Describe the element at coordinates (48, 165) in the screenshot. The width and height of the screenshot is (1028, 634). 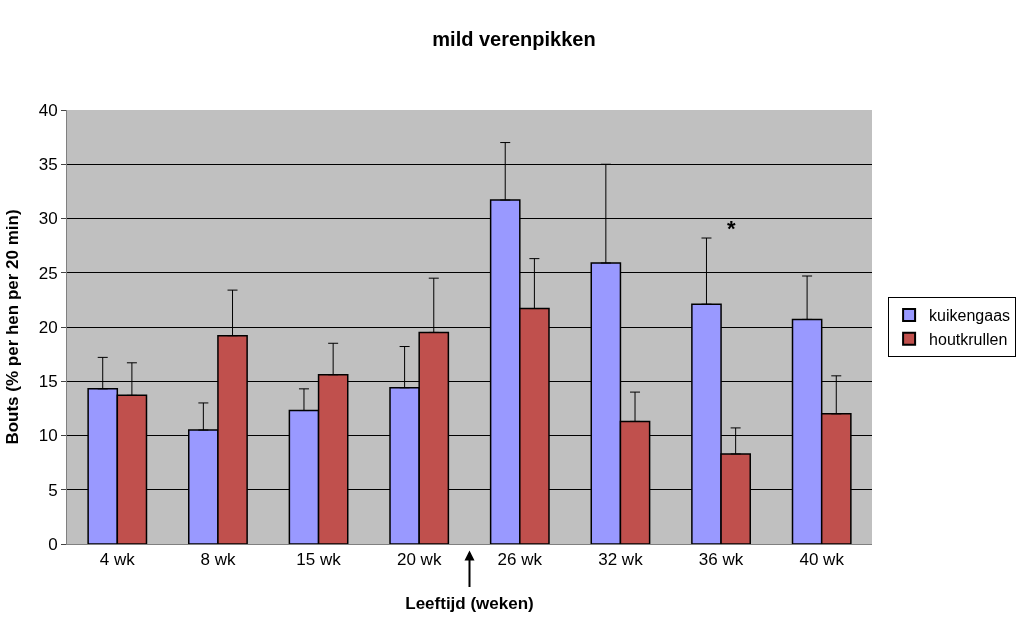
I see `y-tick-label: 35` at that location.